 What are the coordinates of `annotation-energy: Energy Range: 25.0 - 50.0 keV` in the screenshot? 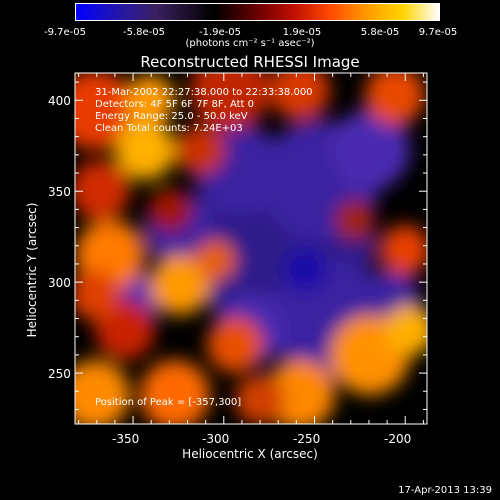 It's located at (171, 116).